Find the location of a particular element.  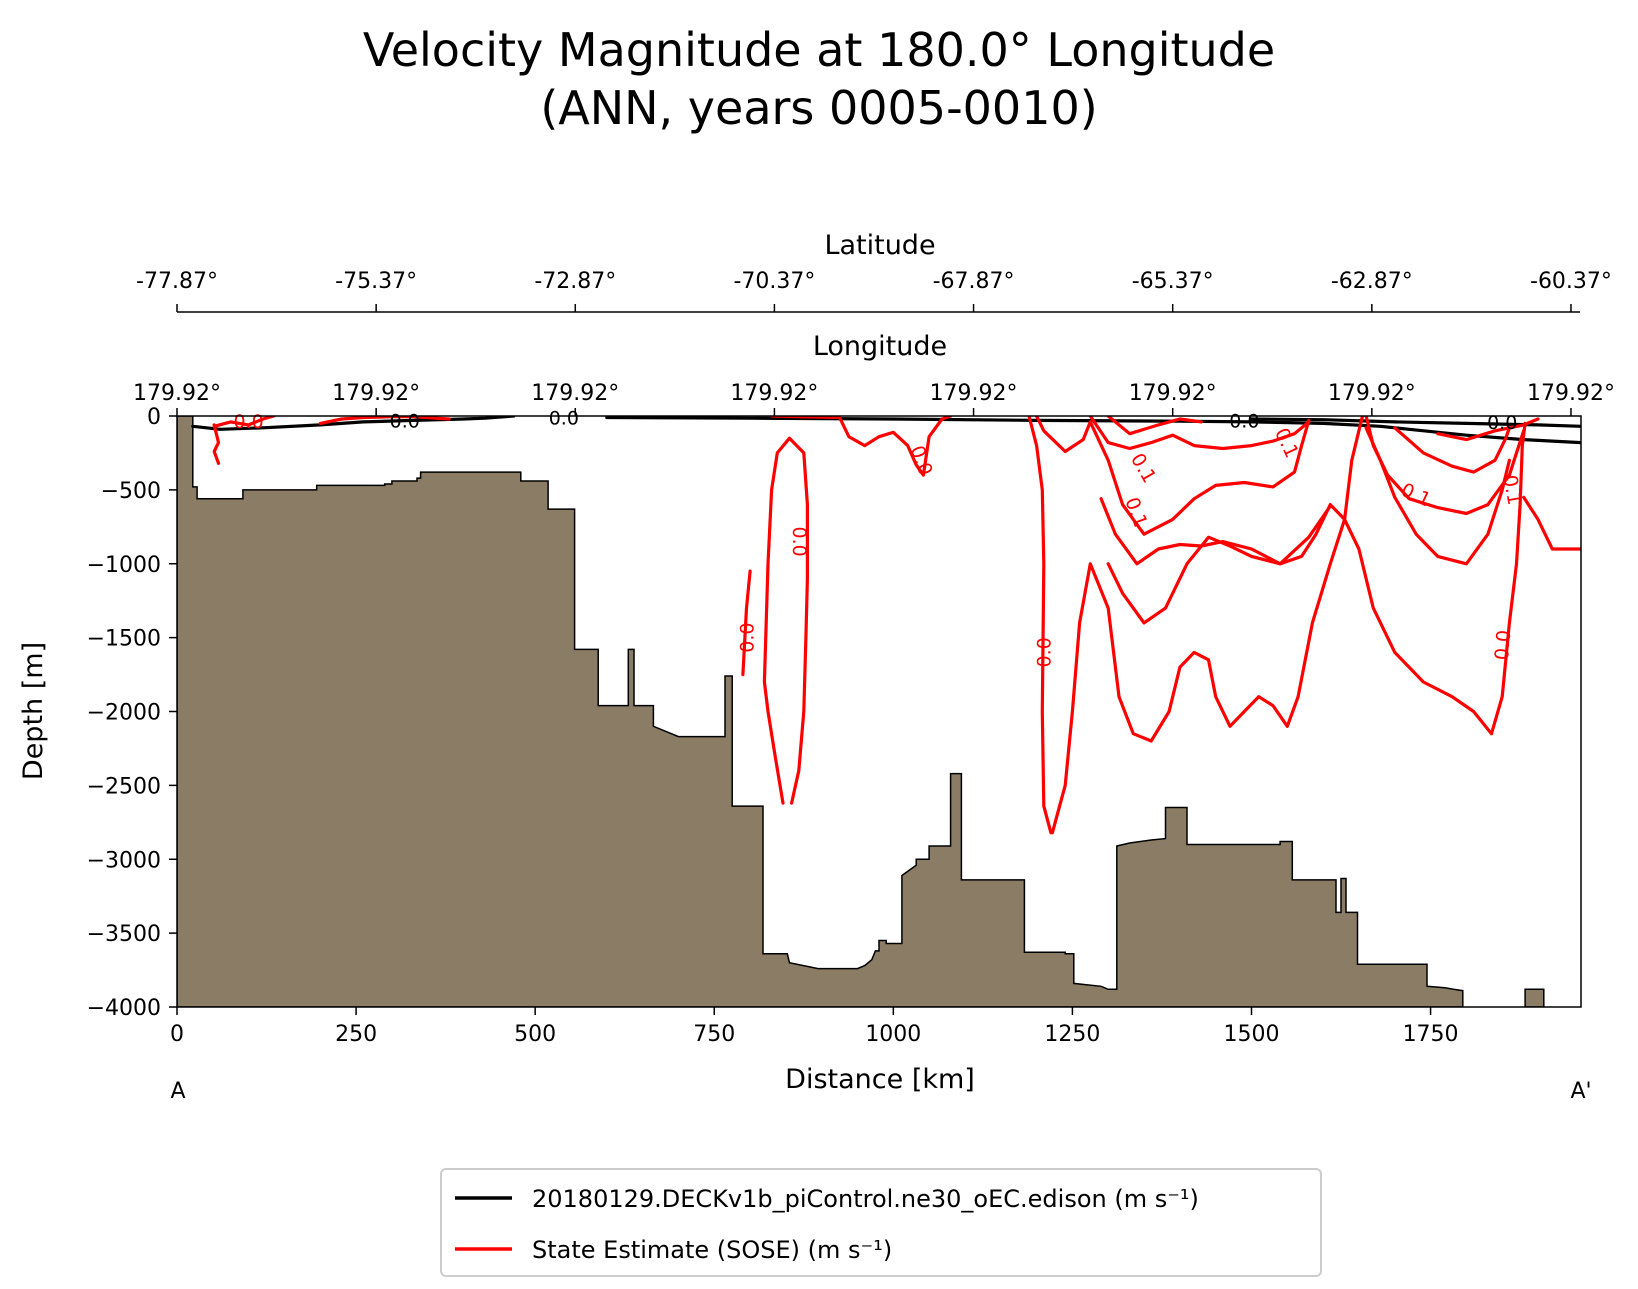

latitude-tick-label: -60.37° is located at coordinates (1571, 281).